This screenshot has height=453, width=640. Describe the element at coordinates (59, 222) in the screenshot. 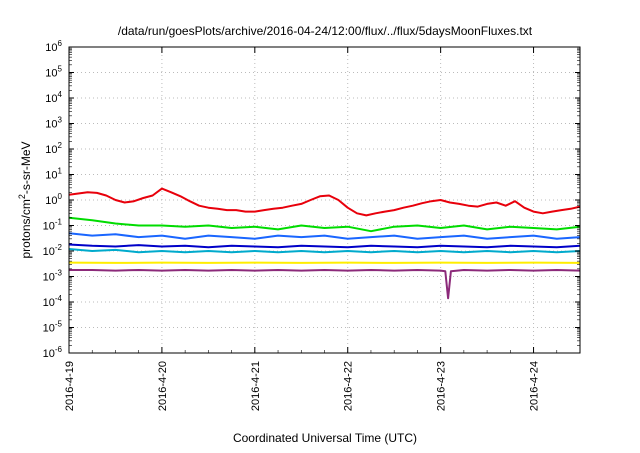

I see `y-tick-exponent: -1` at that location.